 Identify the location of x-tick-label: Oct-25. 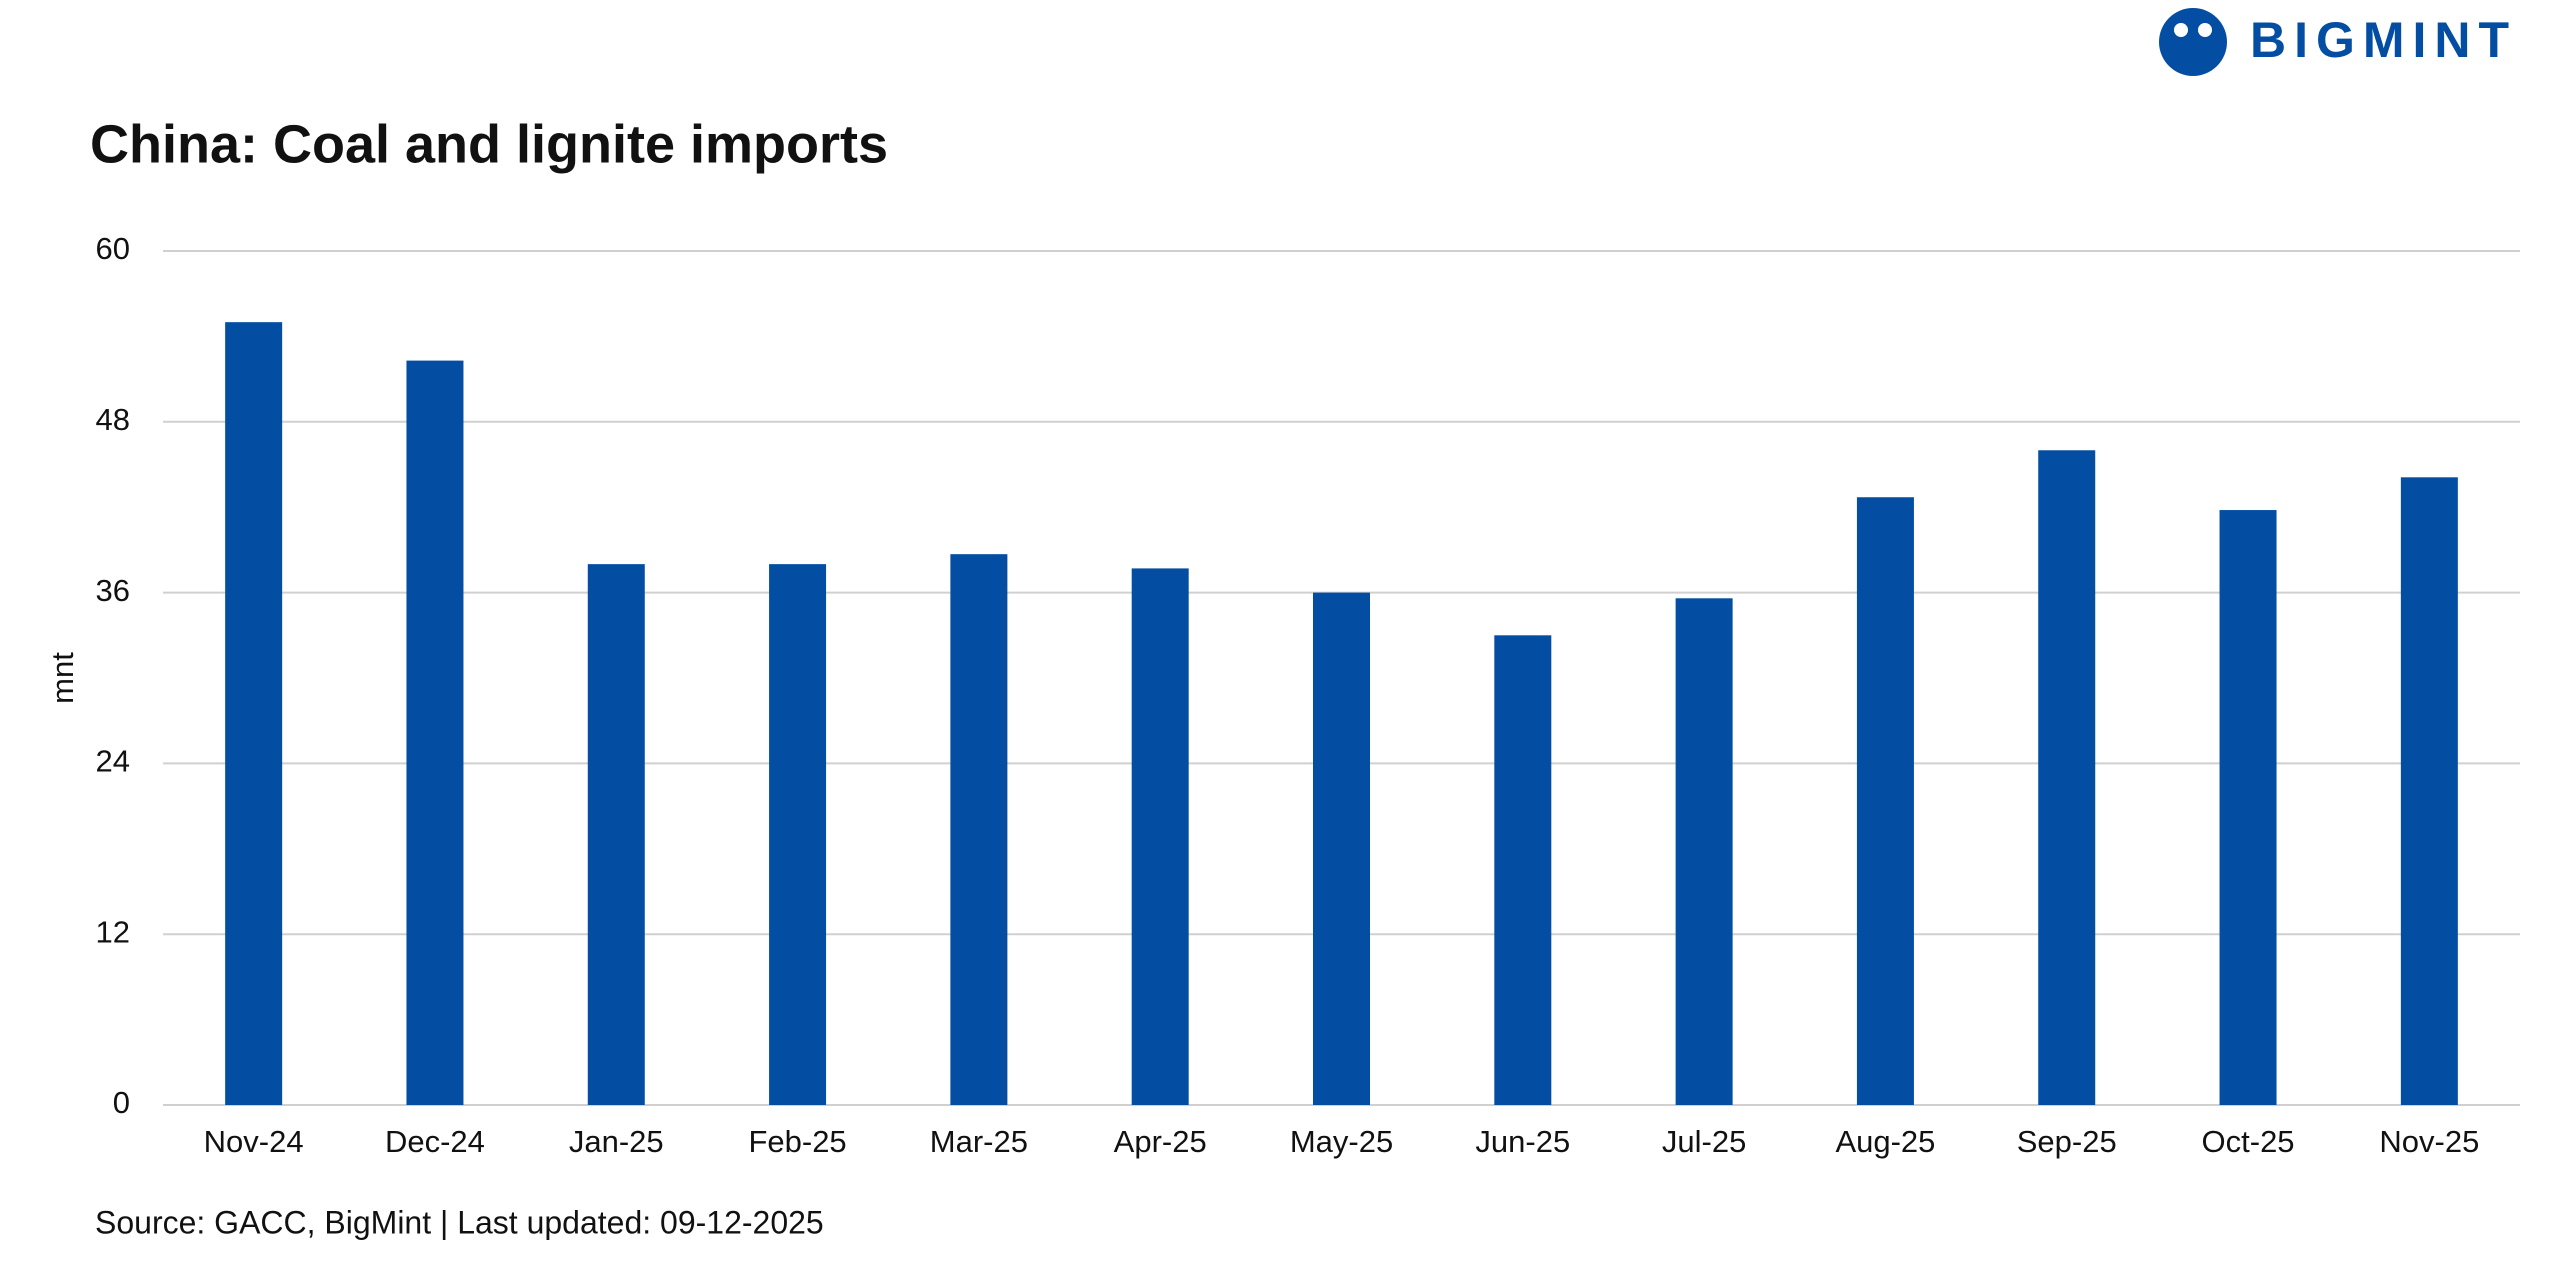
(2248, 1141).